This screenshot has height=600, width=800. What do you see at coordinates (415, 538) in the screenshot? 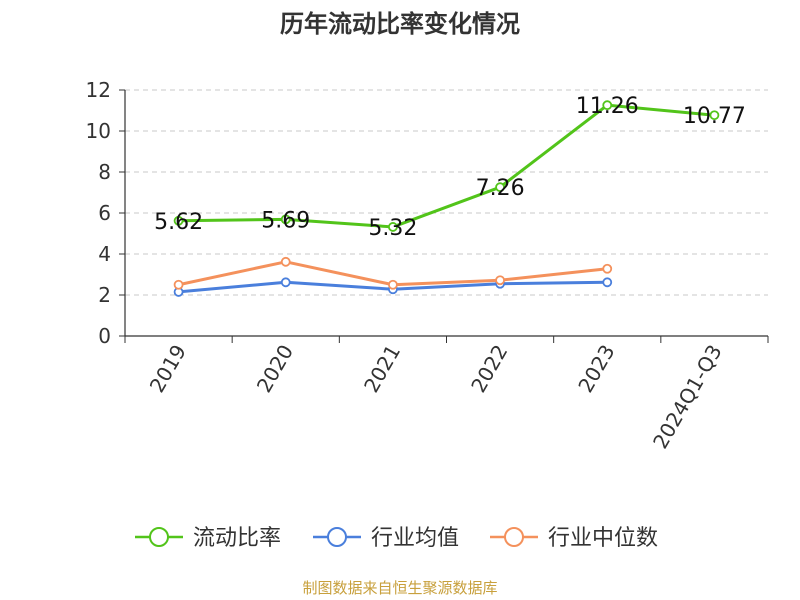
I see `legend-label: 行业均值` at bounding box center [415, 538].